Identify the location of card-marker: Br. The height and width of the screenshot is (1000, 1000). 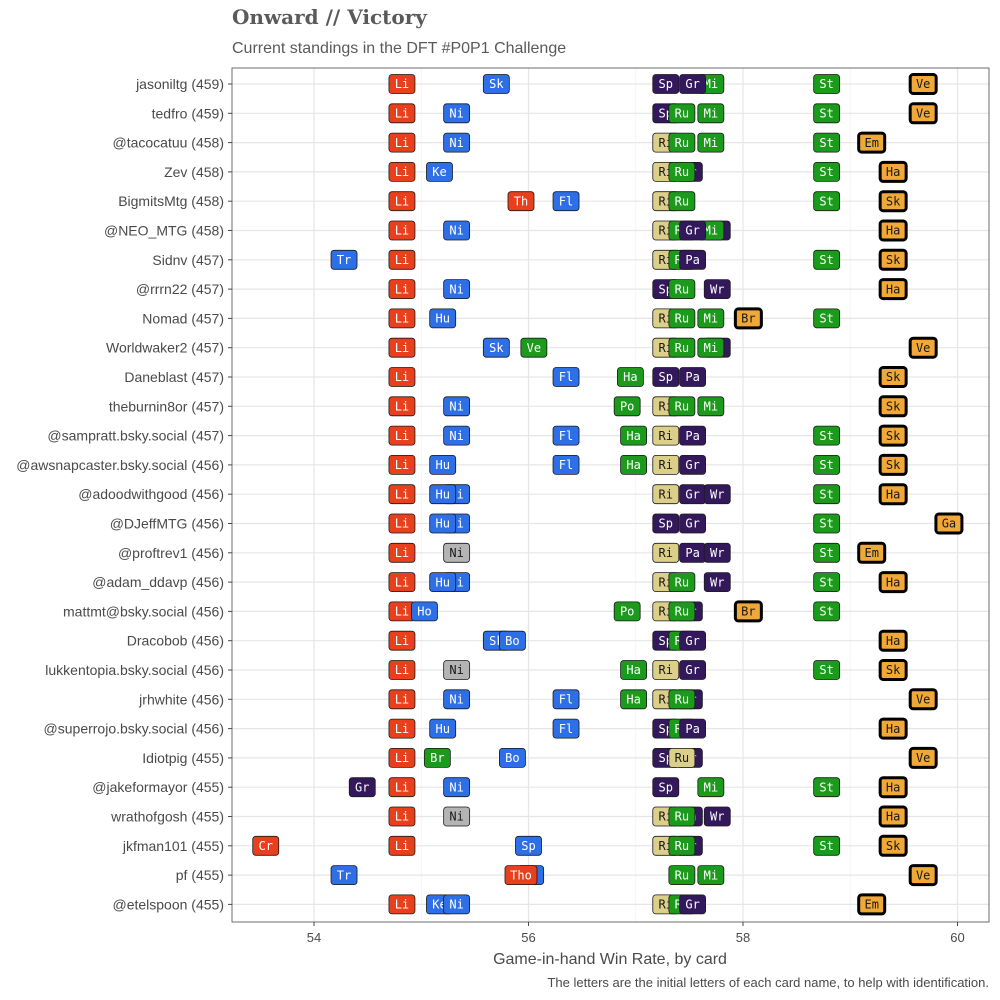
(437, 758).